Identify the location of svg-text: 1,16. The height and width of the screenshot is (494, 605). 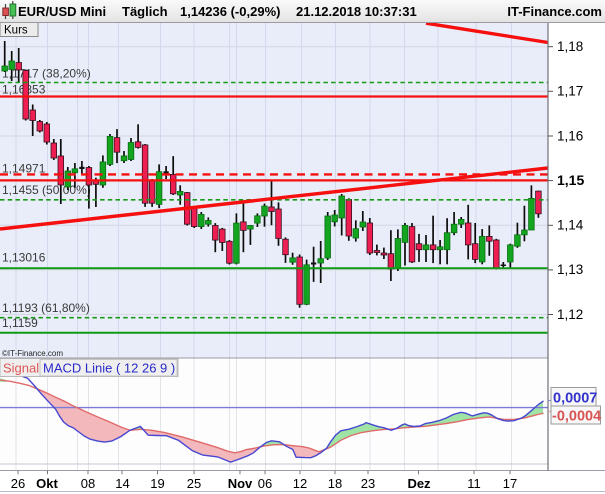
(570, 135).